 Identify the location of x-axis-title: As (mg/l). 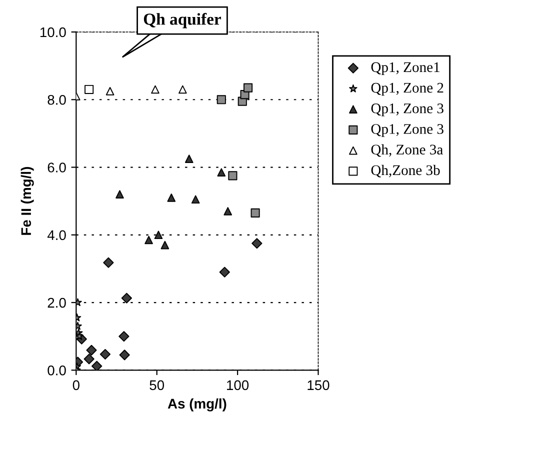
(197, 405).